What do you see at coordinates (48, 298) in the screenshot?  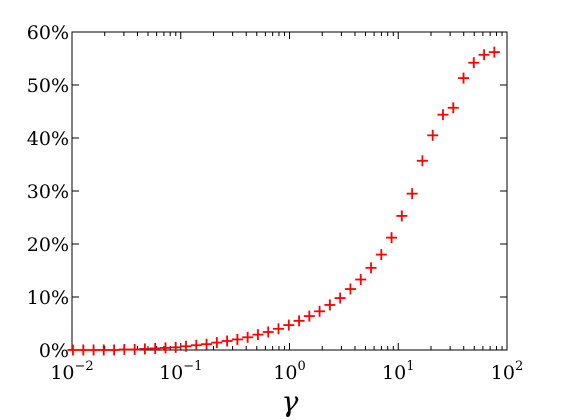 I see `y-tick-label: 10%` at bounding box center [48, 298].